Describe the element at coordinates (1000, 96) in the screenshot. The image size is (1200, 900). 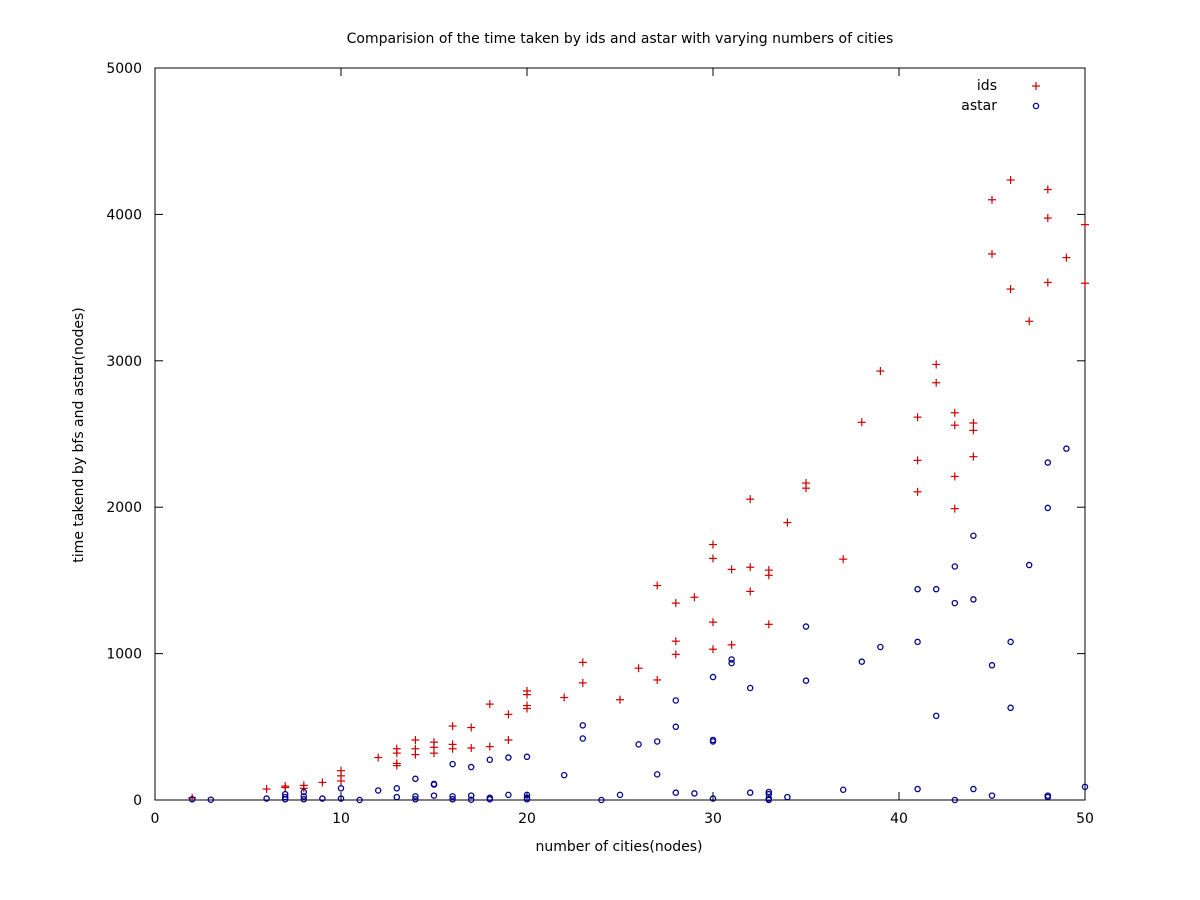
I see `legend: ids astar` at that location.